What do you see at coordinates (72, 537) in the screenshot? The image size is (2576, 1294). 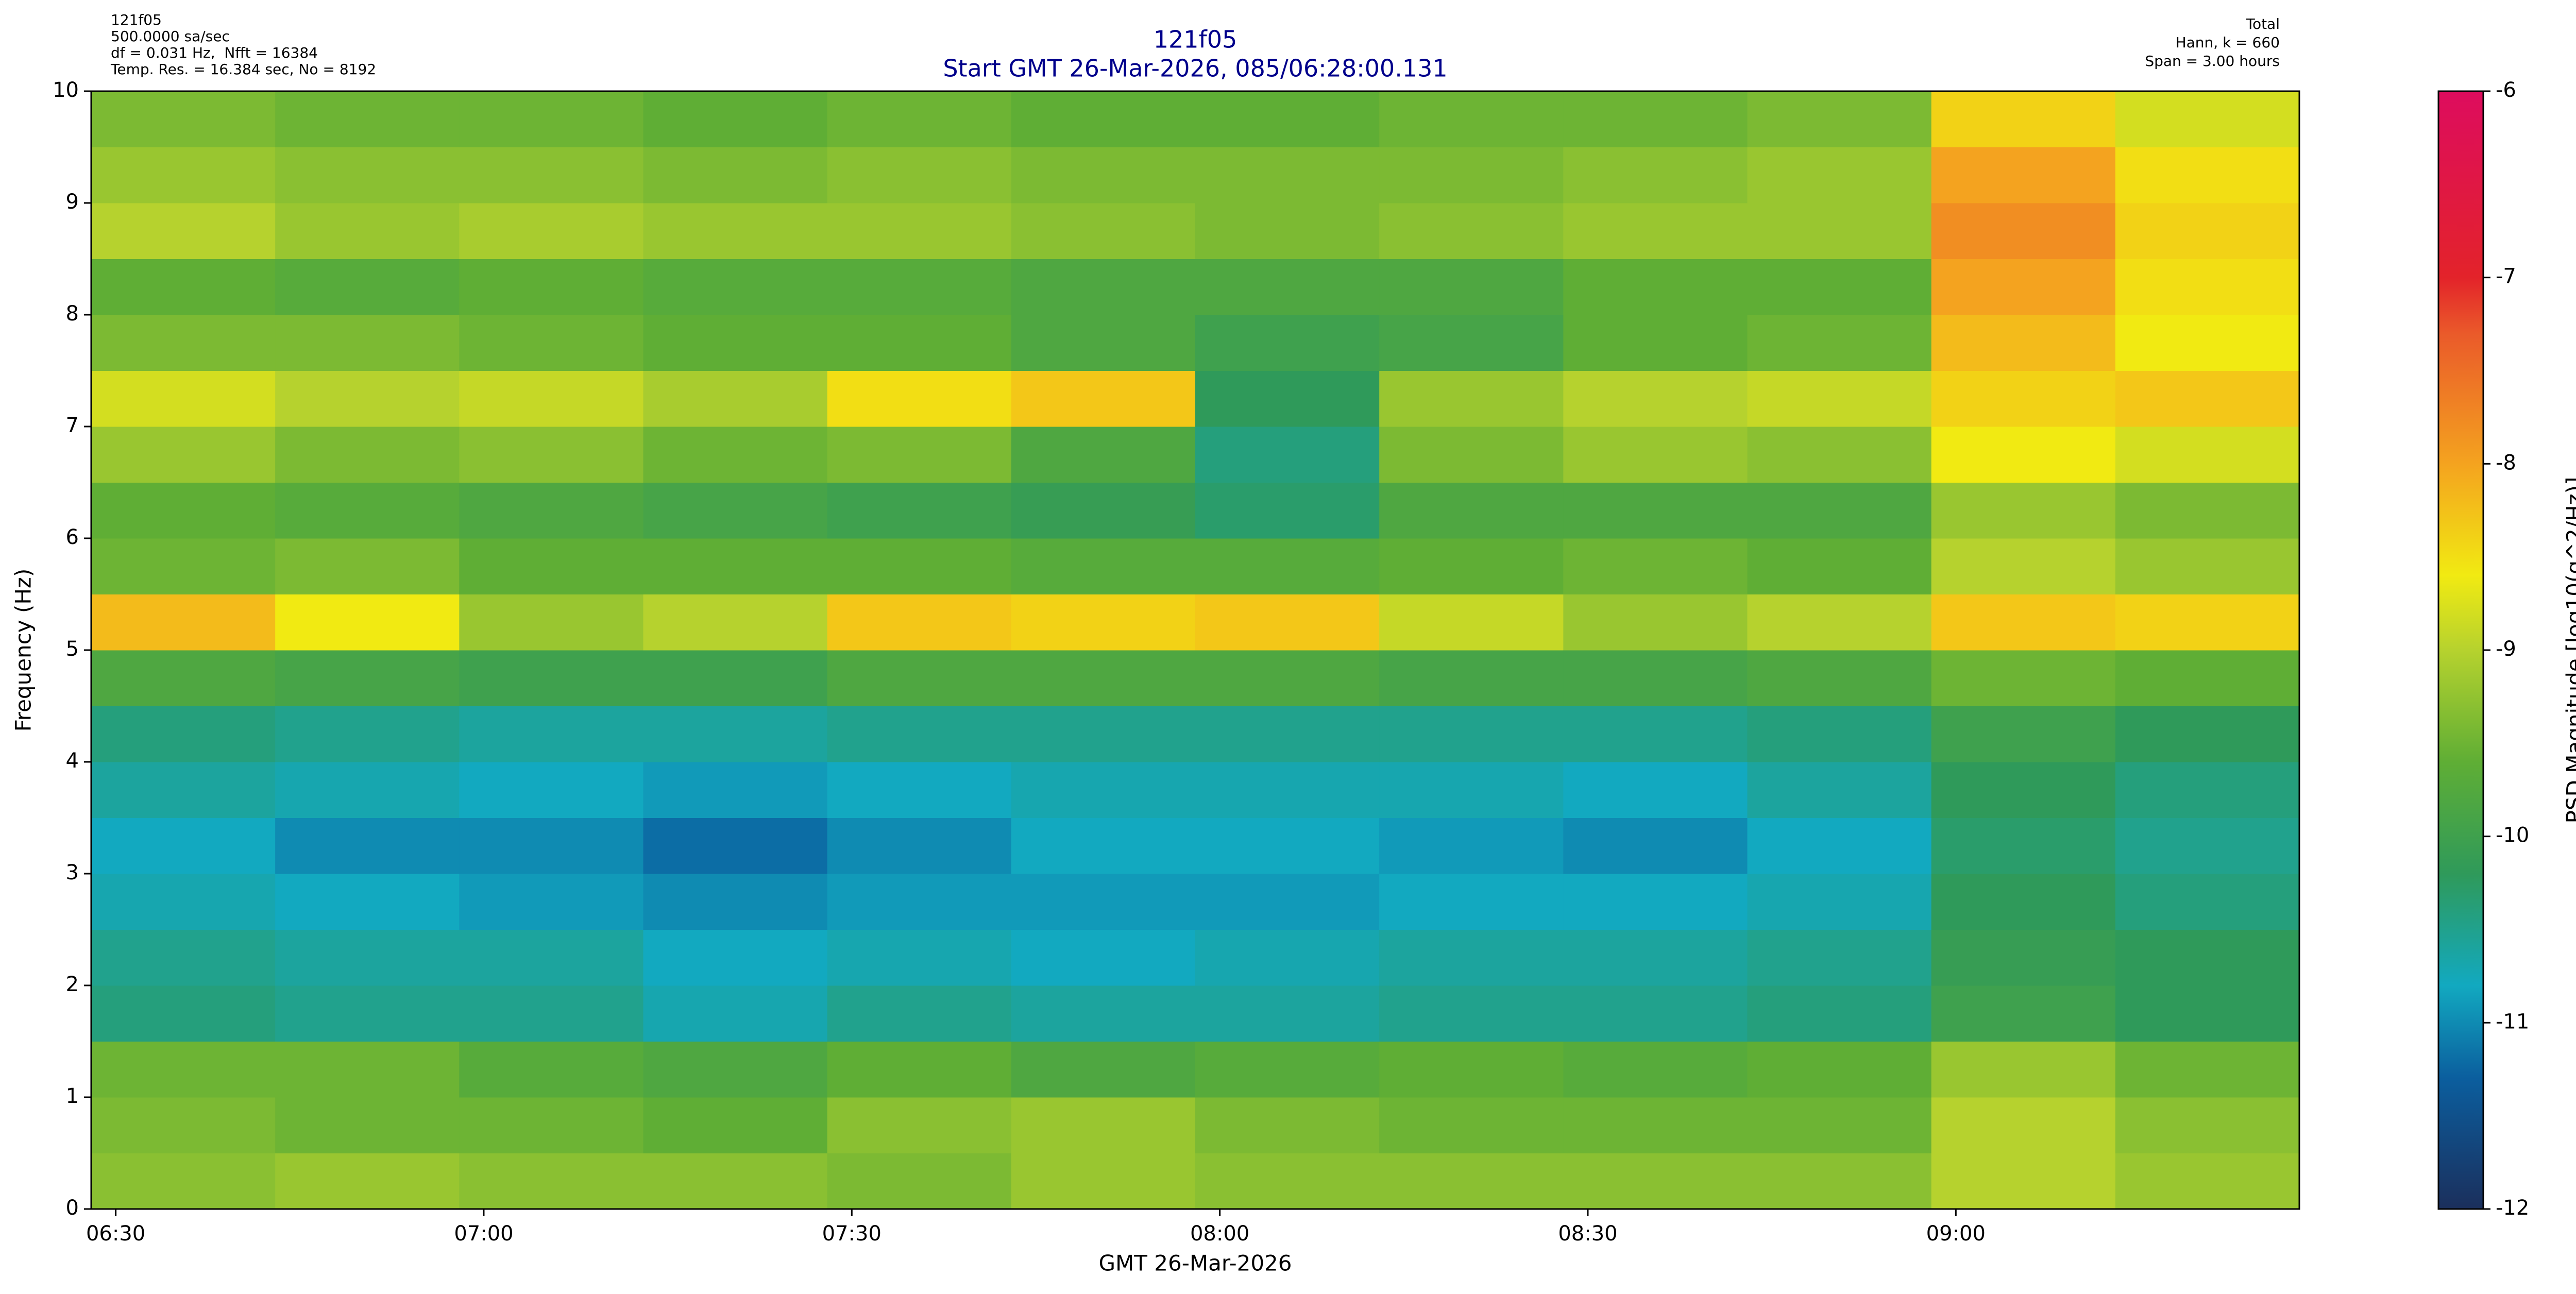 I see `y-tick-label: 6` at bounding box center [72, 537].